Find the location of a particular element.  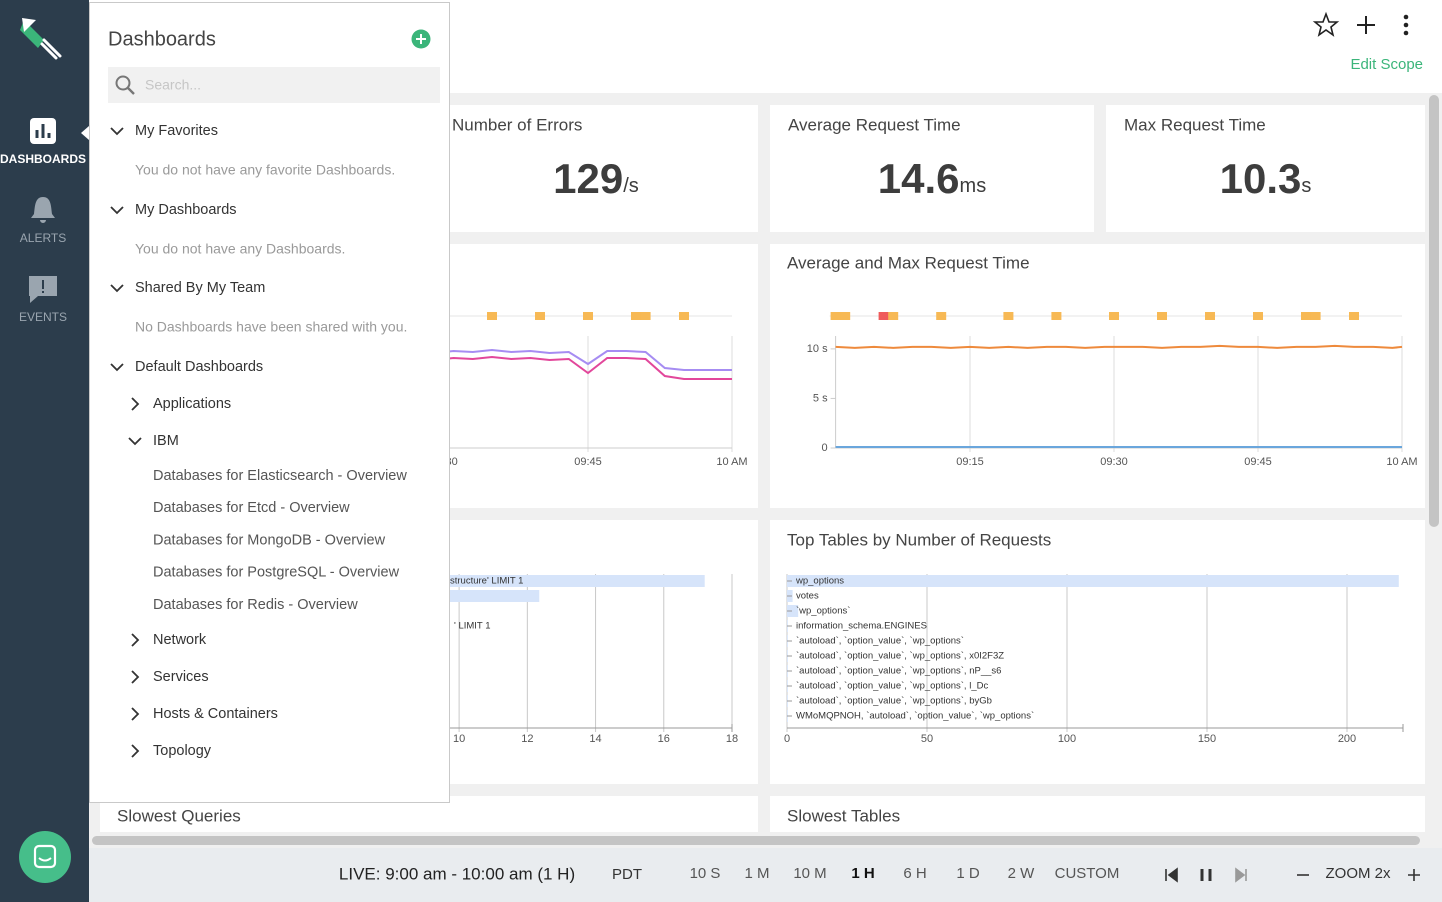

range-option: 10 S is located at coordinates (705, 873).